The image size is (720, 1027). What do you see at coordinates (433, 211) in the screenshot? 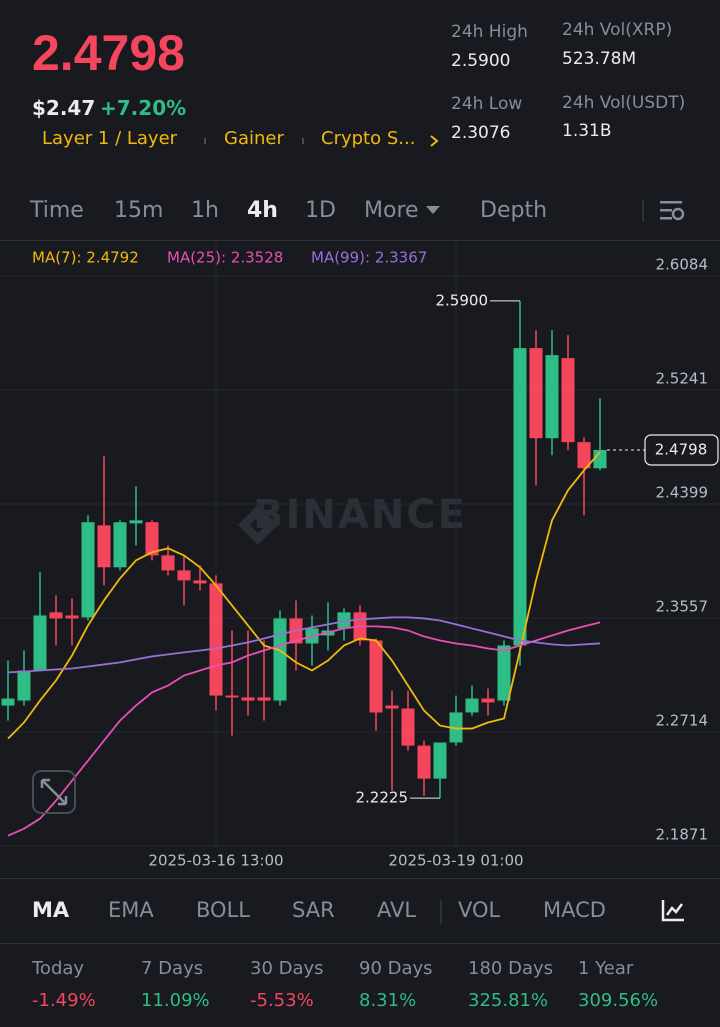
I see `dropdown-arrow` at bounding box center [433, 211].